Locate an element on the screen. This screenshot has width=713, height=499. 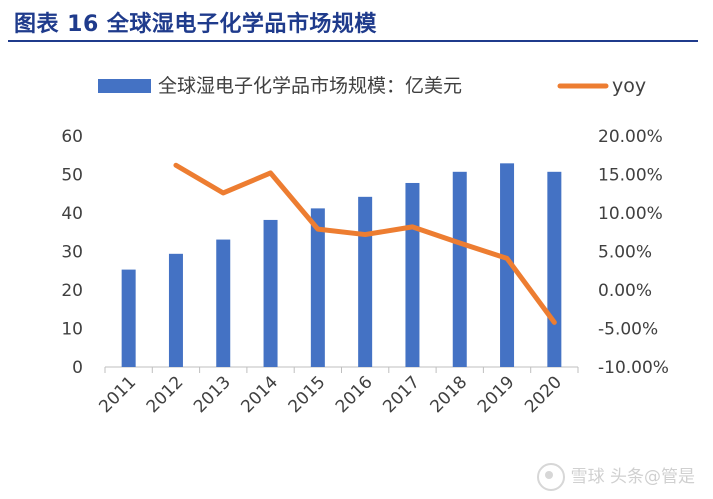
y-left-tick-label: 30 is located at coordinates (72, 253).